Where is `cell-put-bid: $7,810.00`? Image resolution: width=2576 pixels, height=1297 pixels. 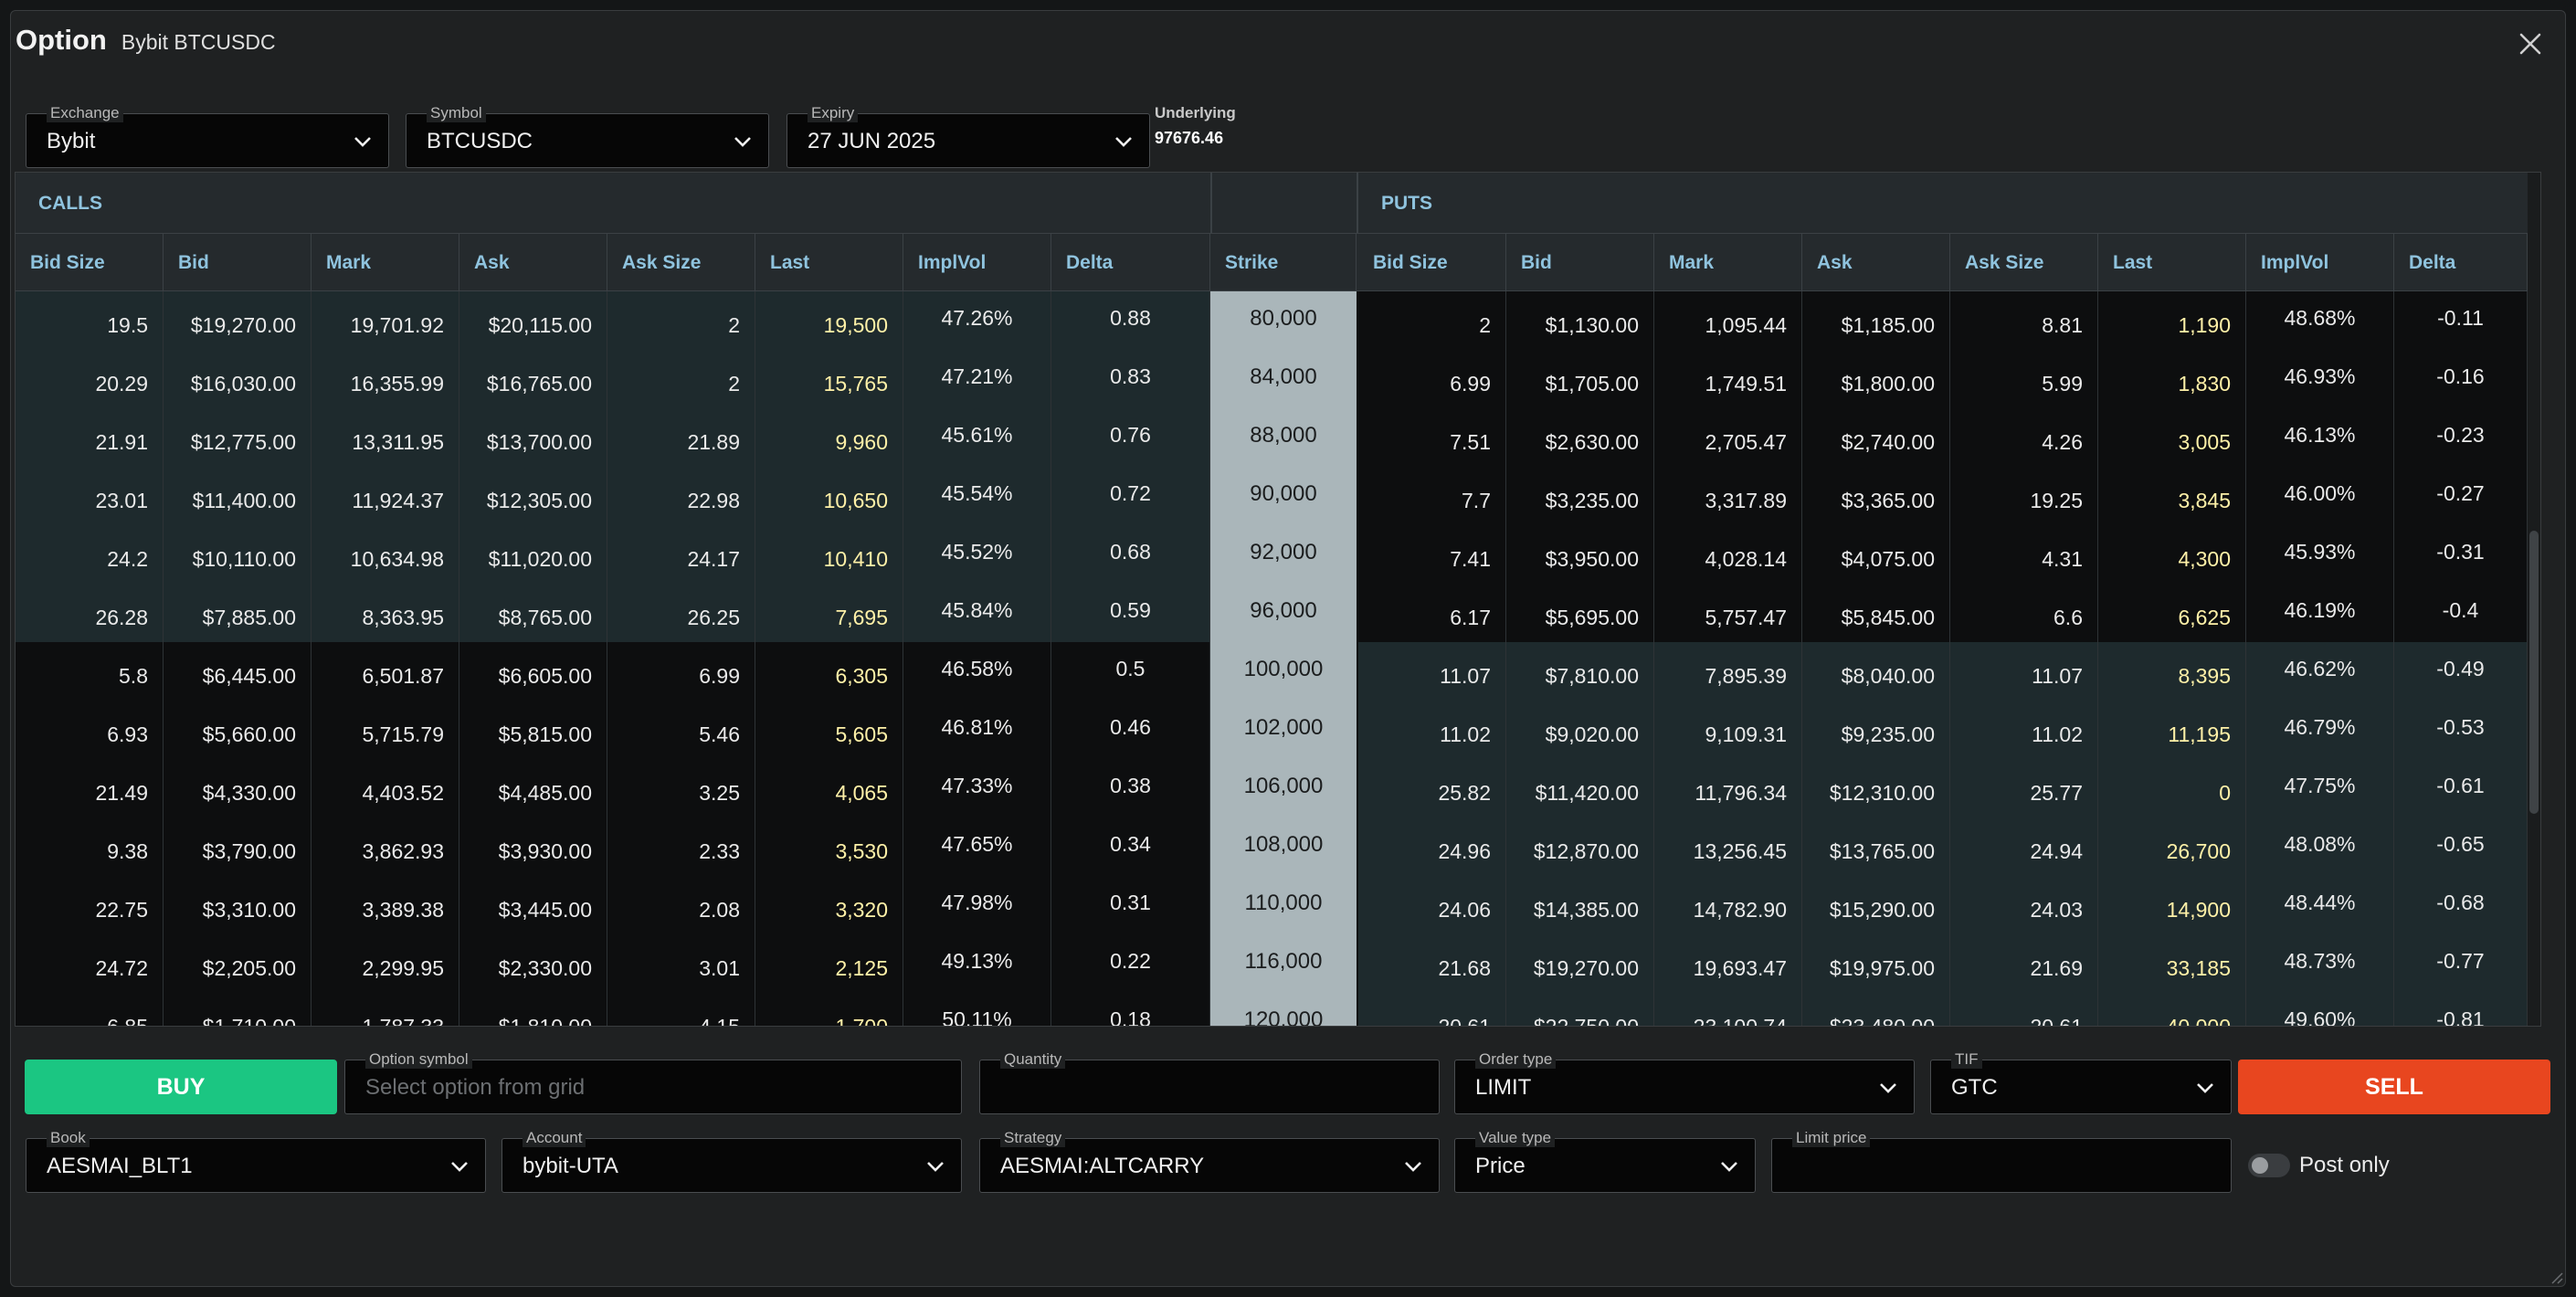
cell-put-bid: $7,810.00 is located at coordinates (1580, 671).